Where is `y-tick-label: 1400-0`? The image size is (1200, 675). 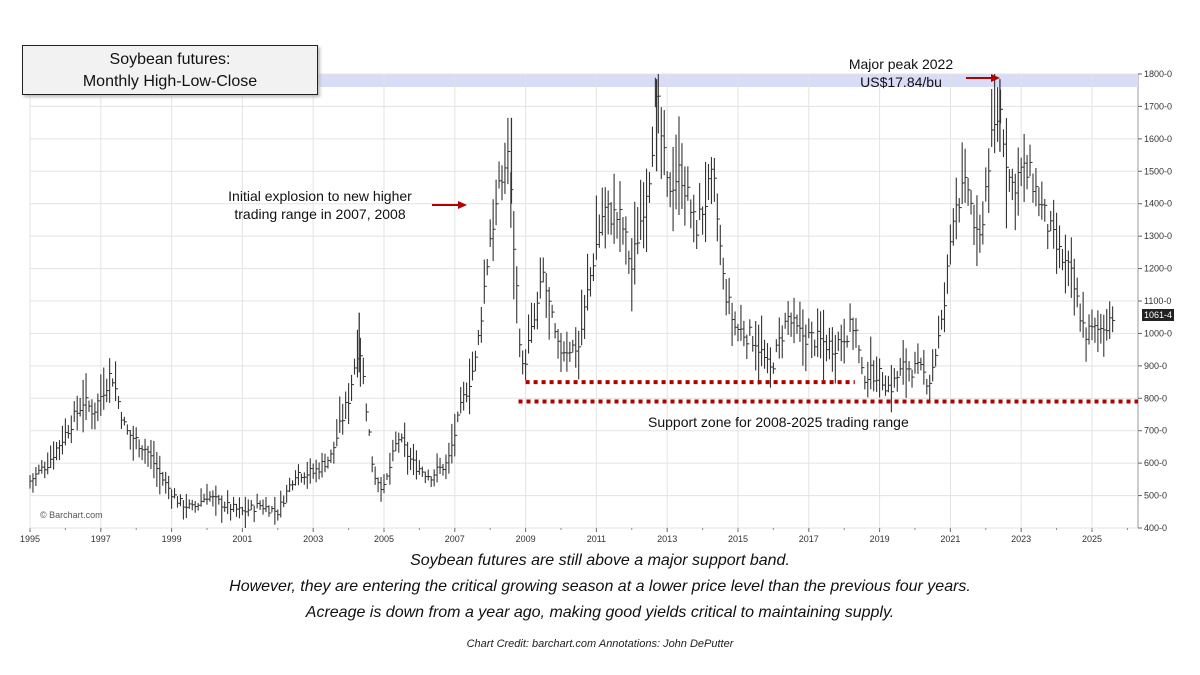 y-tick-label: 1400-0 is located at coordinates (1158, 204).